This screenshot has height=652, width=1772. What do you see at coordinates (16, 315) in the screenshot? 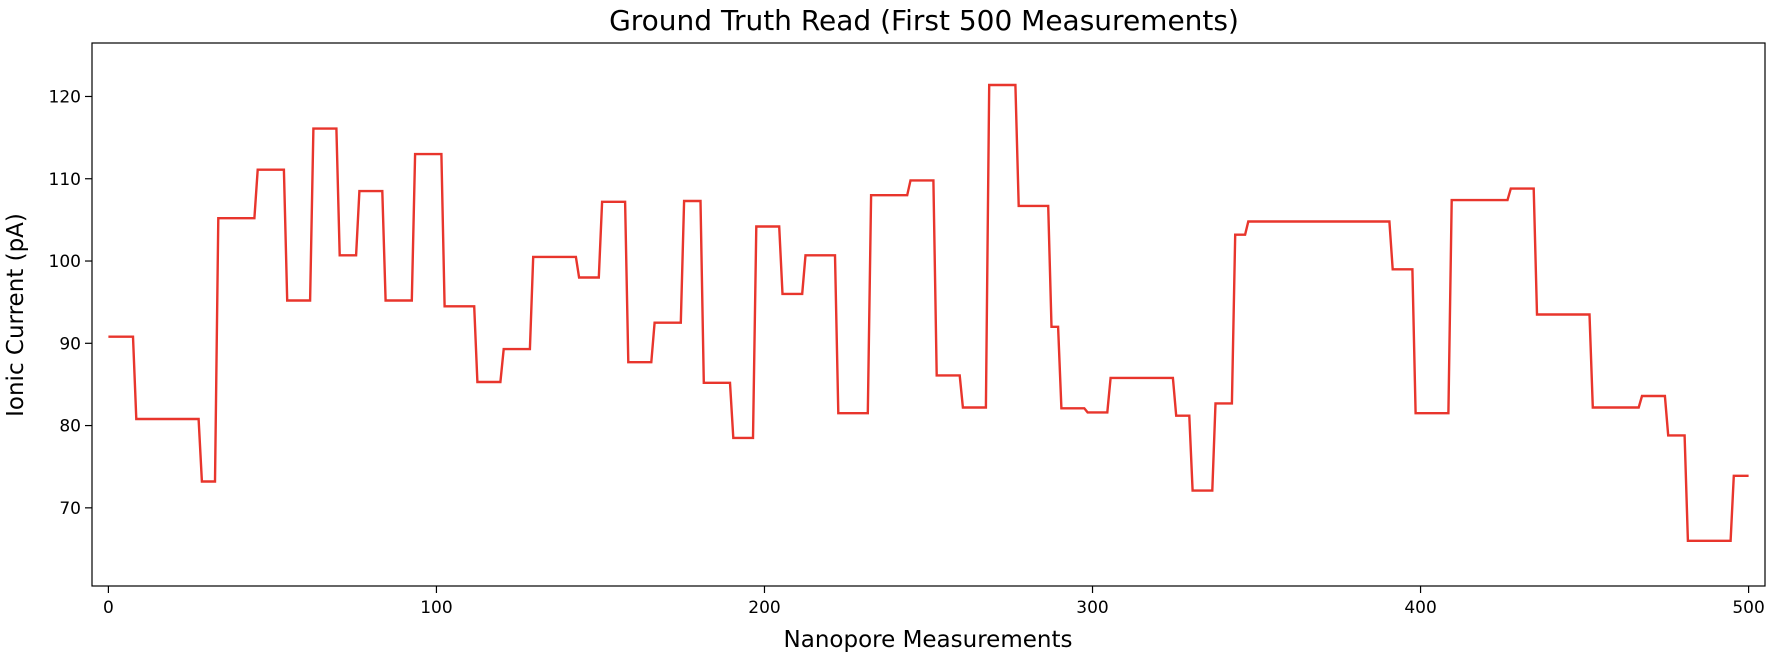
I see `y-axis-label: Ionic Current (pA)` at bounding box center [16, 315].